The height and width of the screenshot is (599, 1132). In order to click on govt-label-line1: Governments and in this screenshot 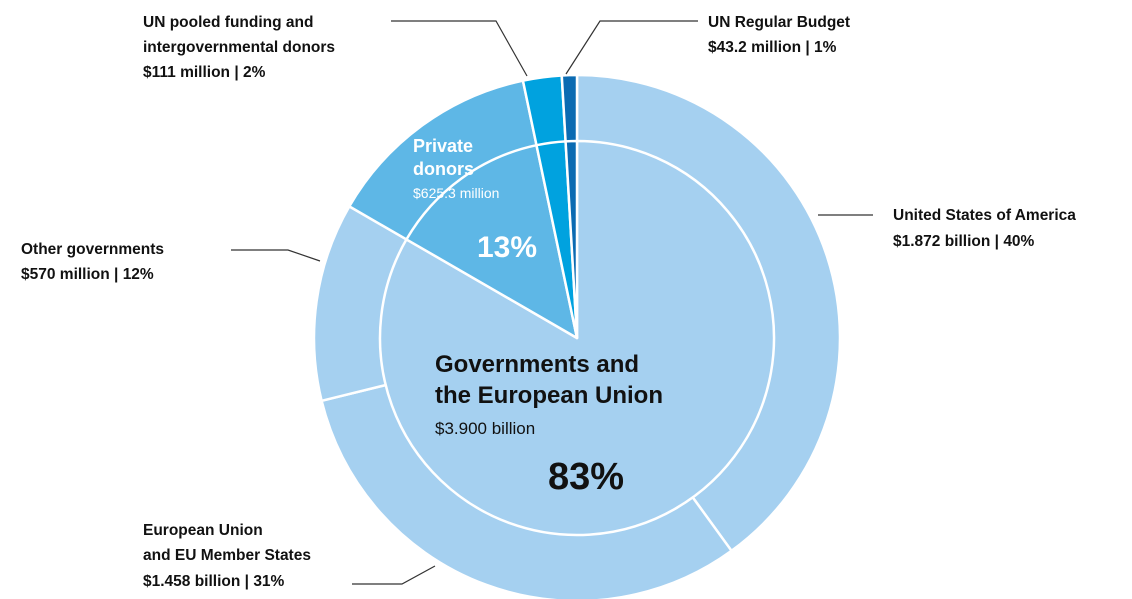, I will do `click(537, 364)`.